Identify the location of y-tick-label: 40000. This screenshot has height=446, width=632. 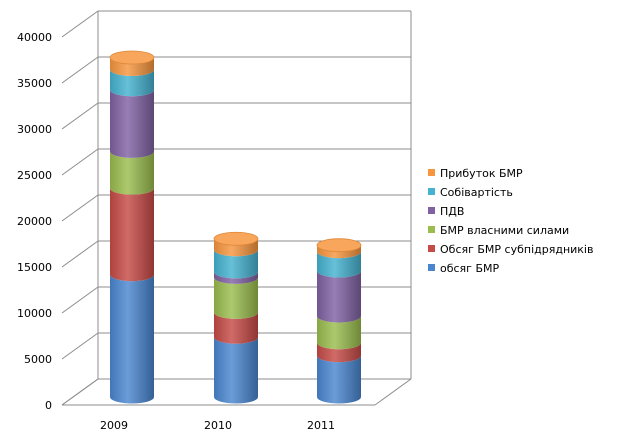
(34, 37).